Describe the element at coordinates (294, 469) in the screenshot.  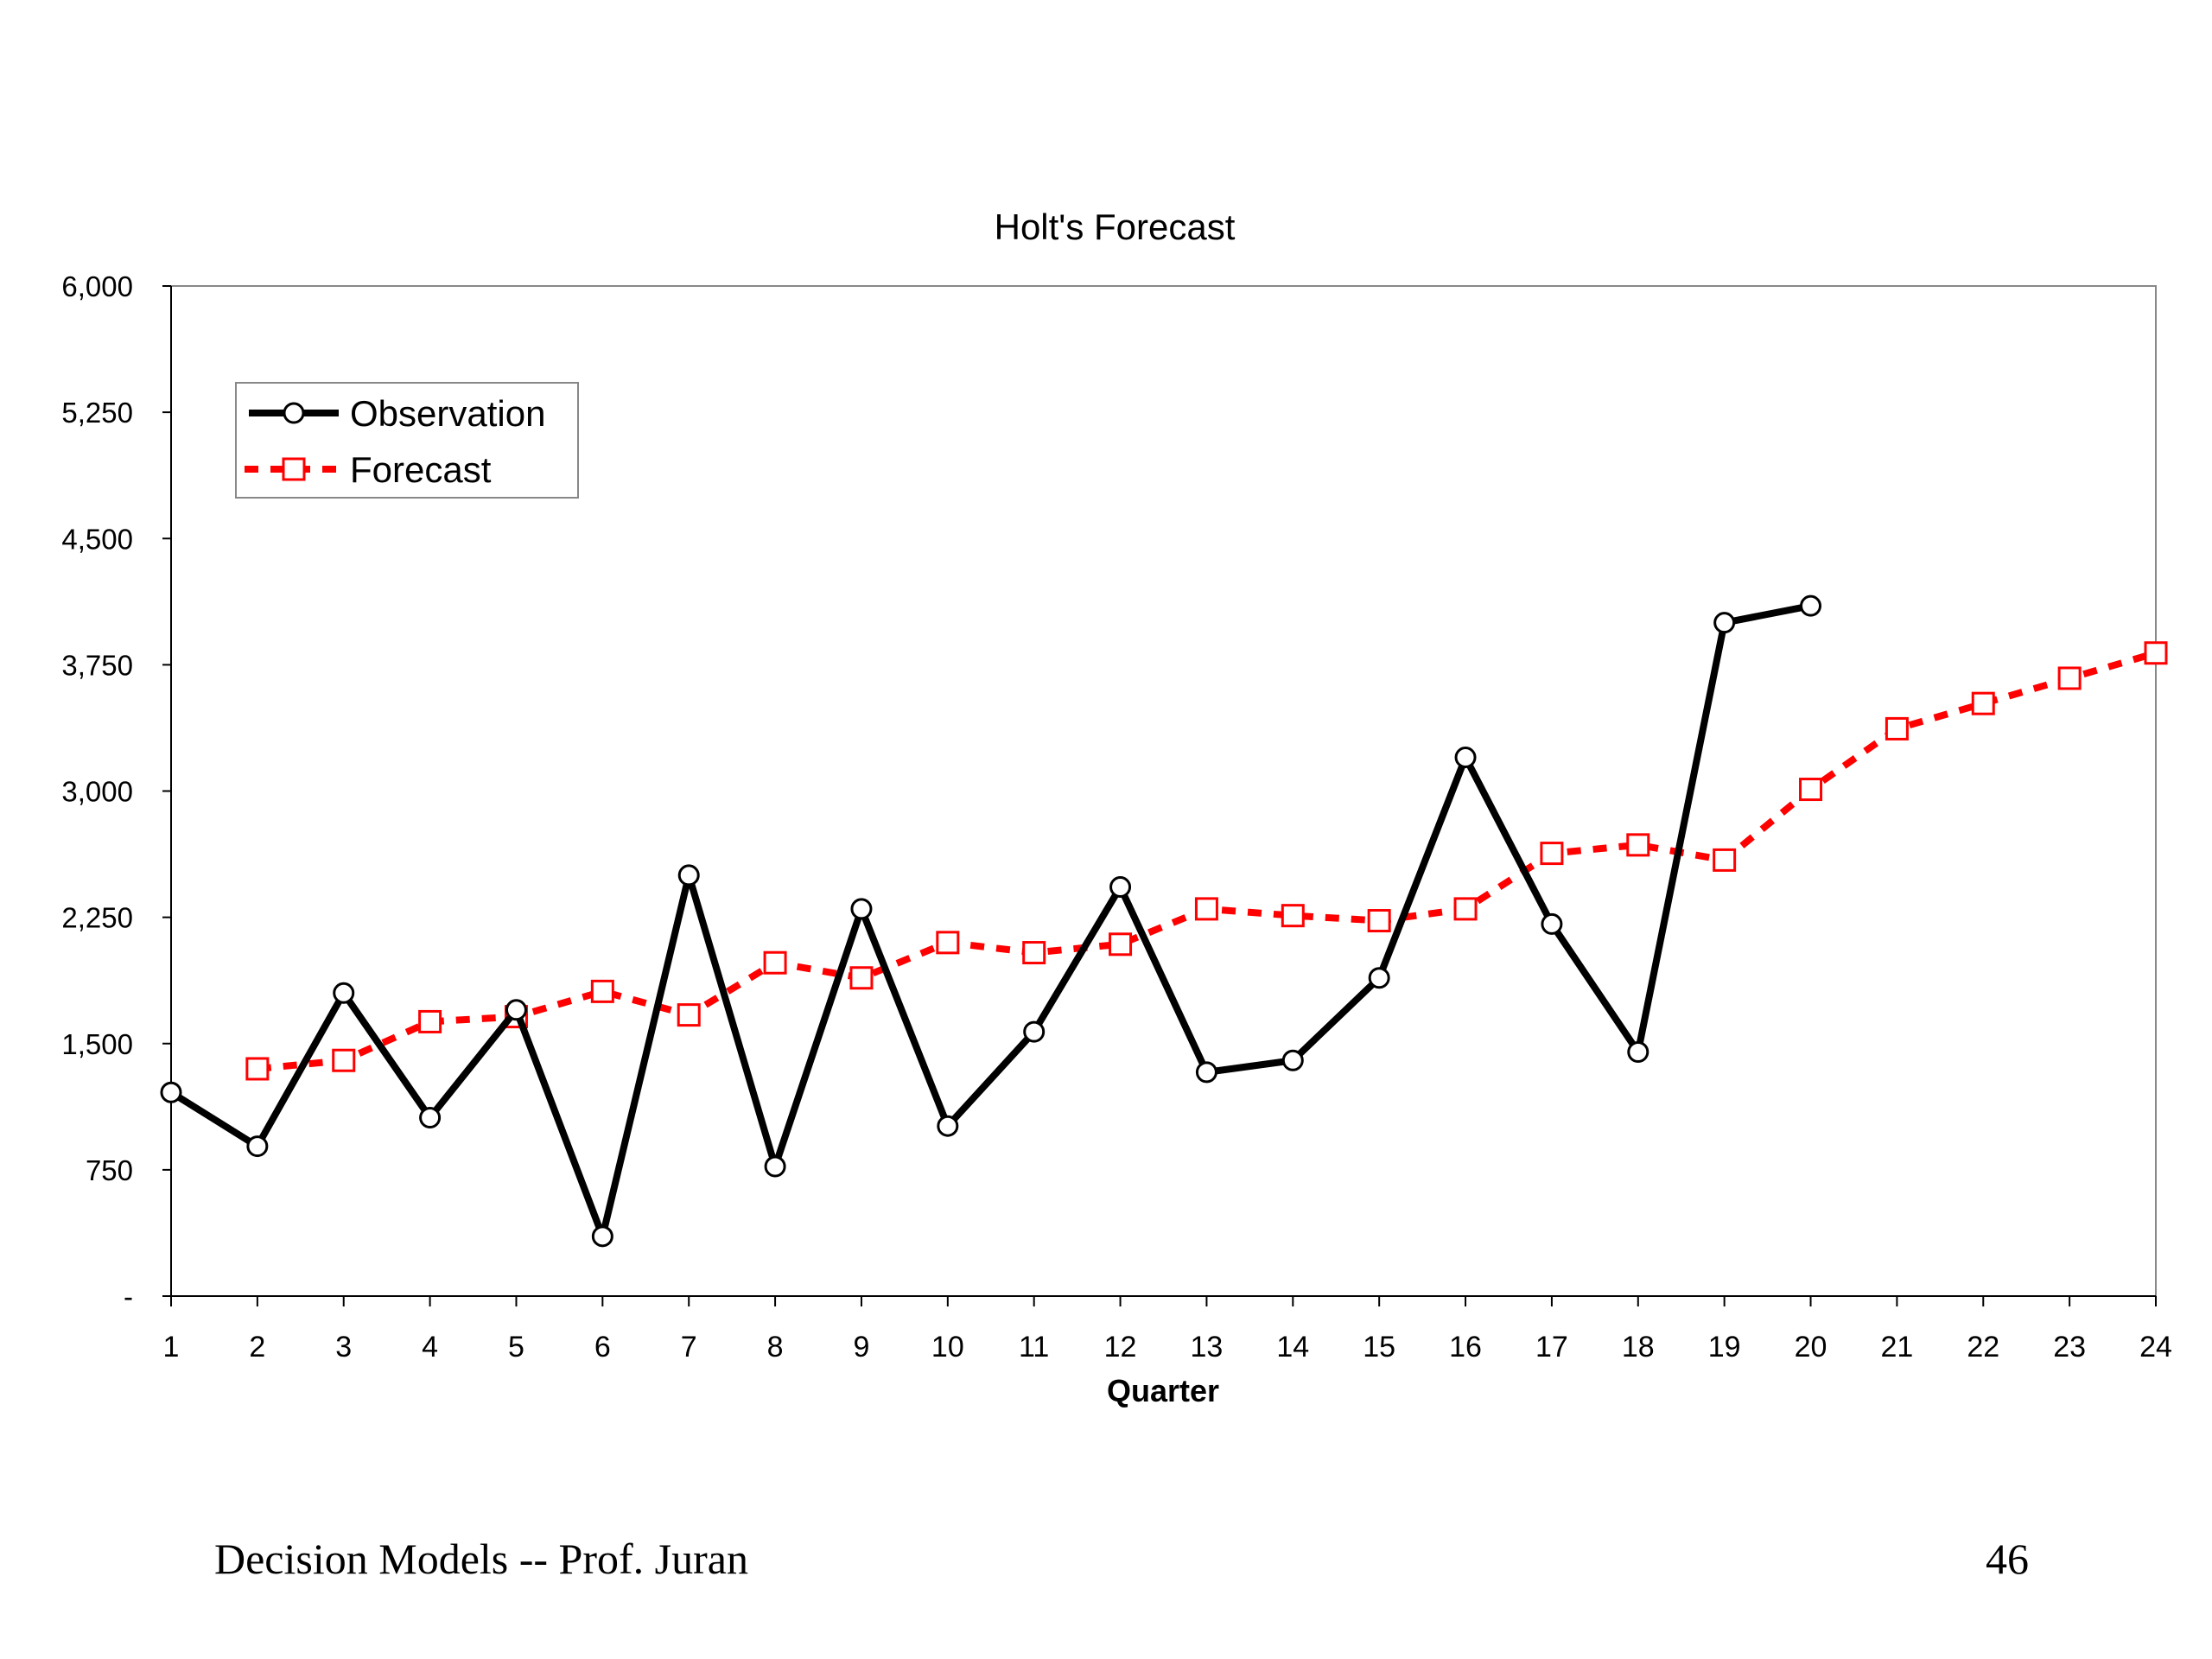
I see `legend-forecast-marker` at that location.